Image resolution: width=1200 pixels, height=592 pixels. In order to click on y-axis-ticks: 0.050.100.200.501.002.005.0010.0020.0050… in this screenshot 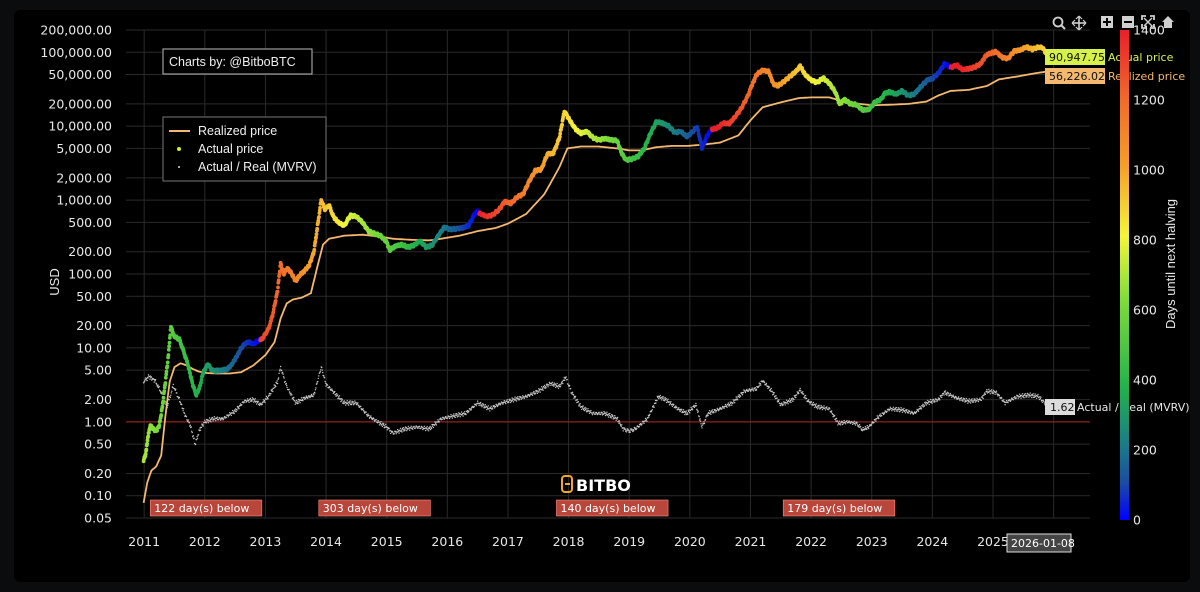, I will do `click(76, 274)`.